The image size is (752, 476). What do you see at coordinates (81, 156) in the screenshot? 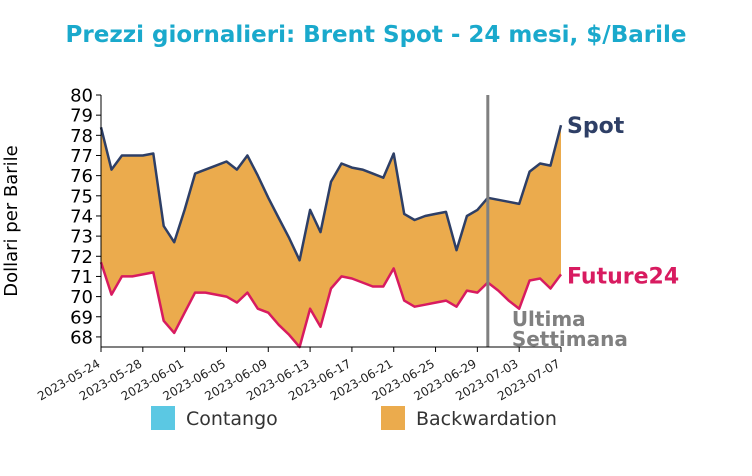
I see `y-tick-label: 77` at bounding box center [81, 156].